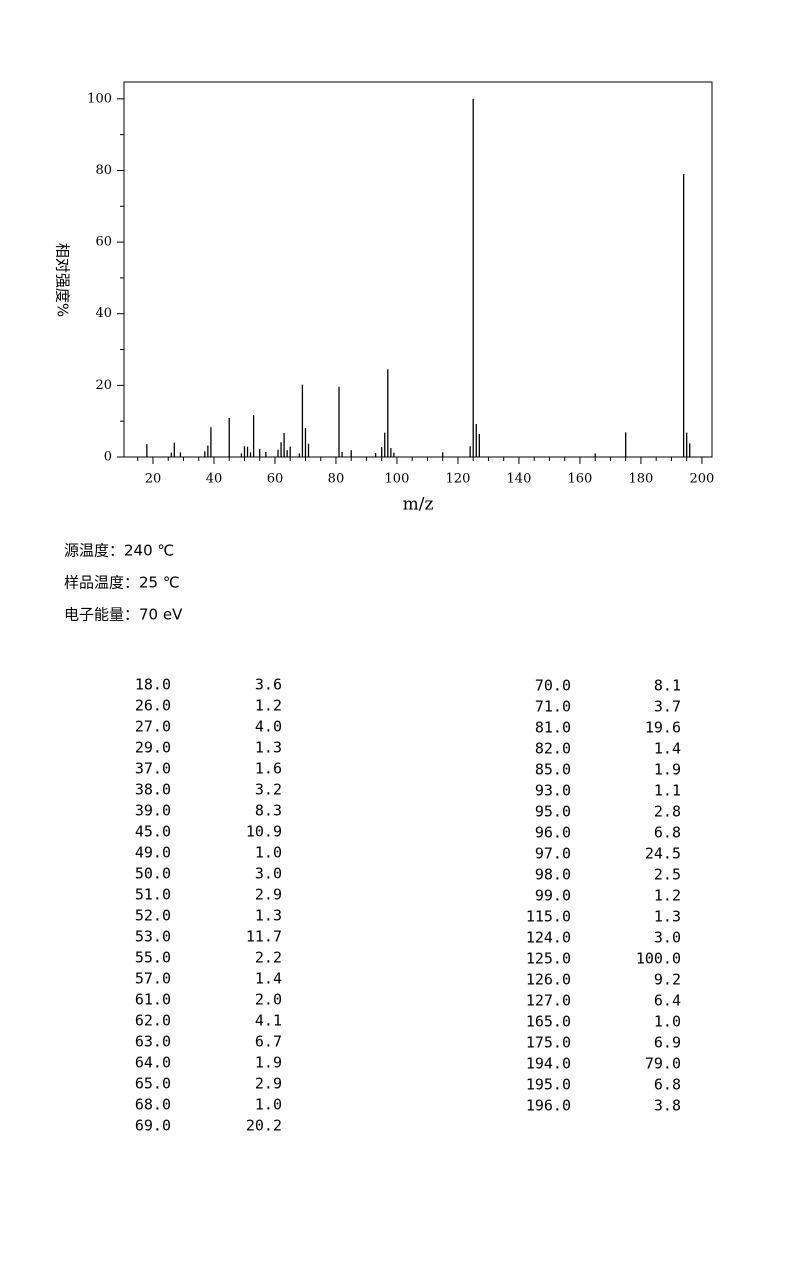 The image size is (794, 1276). What do you see at coordinates (268, 790) in the screenshot?
I see `peak-intensity: 3.2` at bounding box center [268, 790].